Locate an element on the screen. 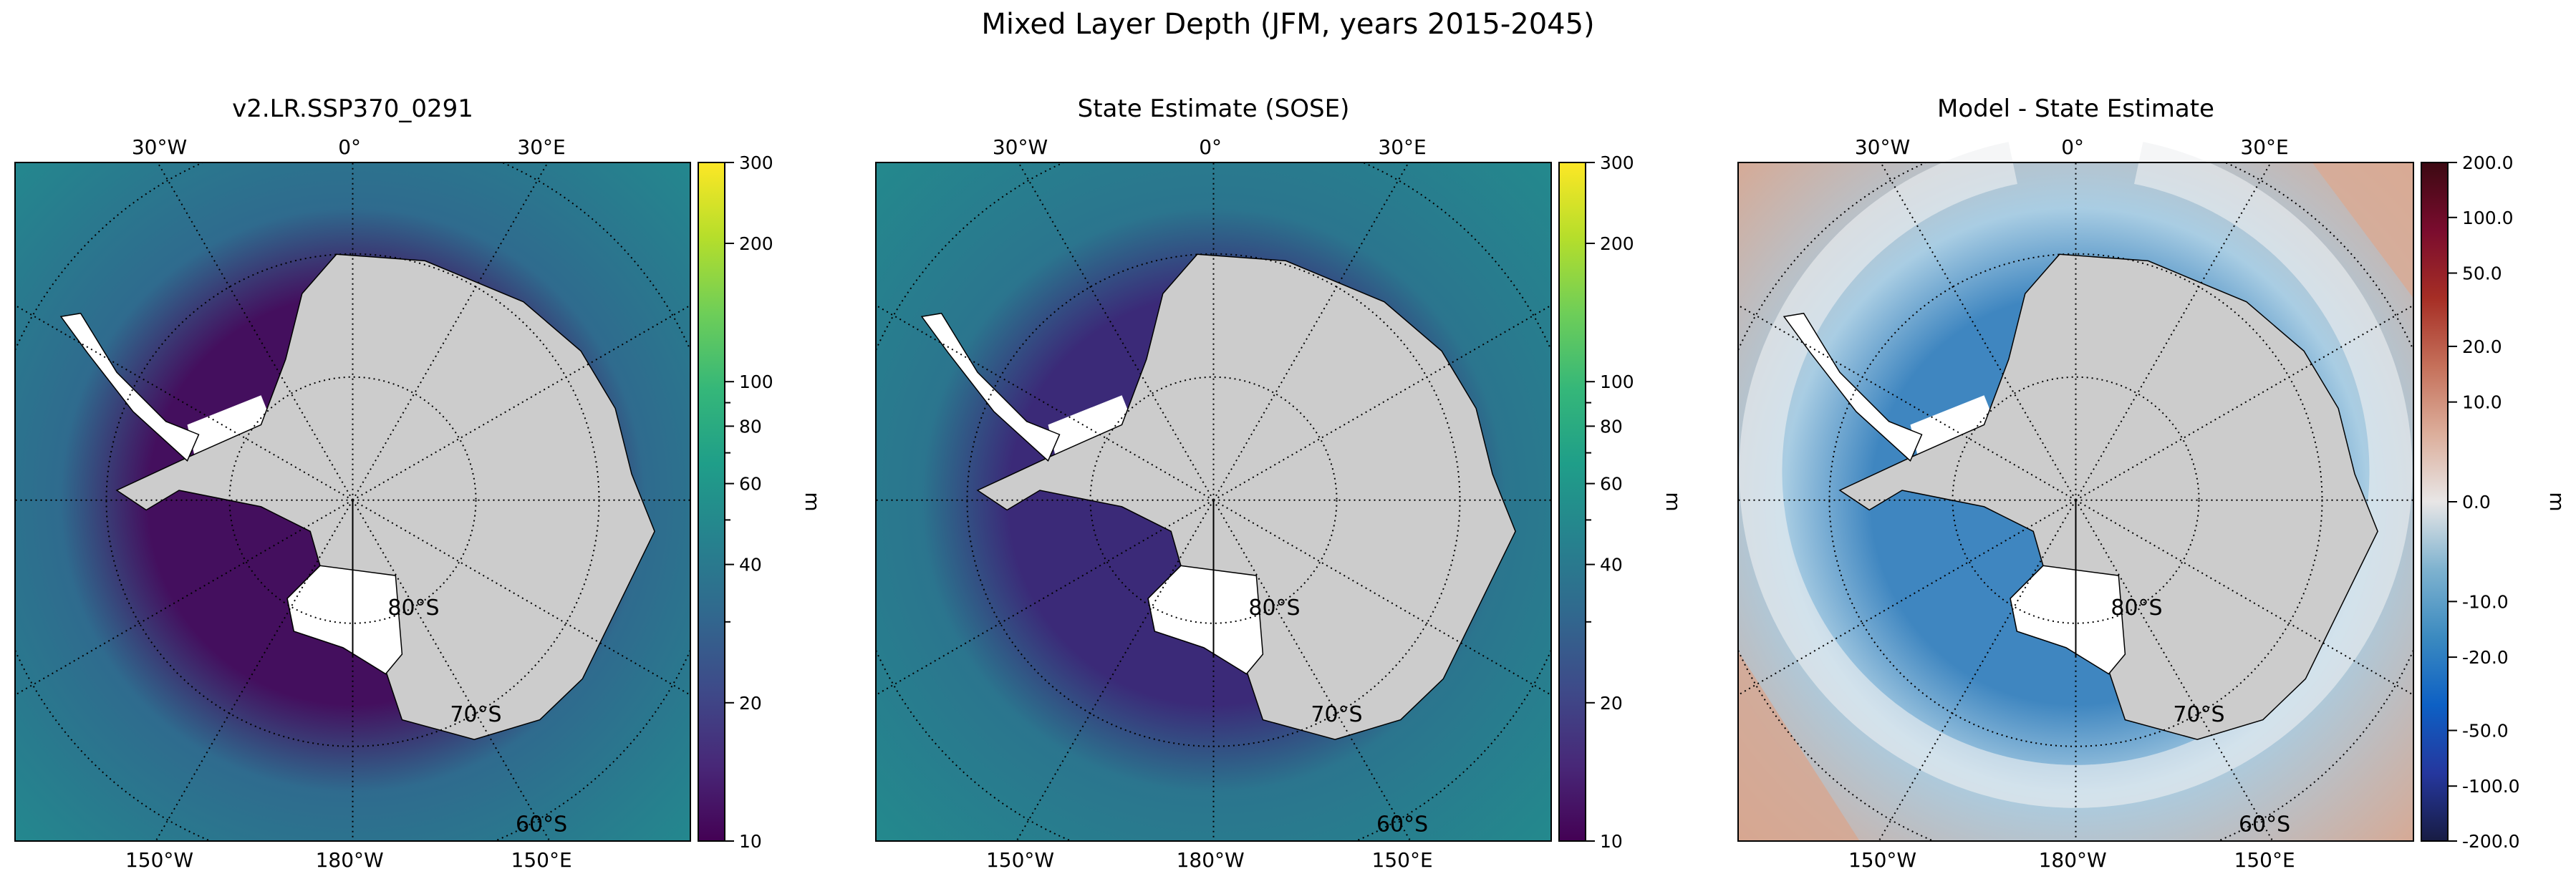 The image size is (2576, 889). colorbar-tick-label: -20.0 is located at coordinates (2485, 657).